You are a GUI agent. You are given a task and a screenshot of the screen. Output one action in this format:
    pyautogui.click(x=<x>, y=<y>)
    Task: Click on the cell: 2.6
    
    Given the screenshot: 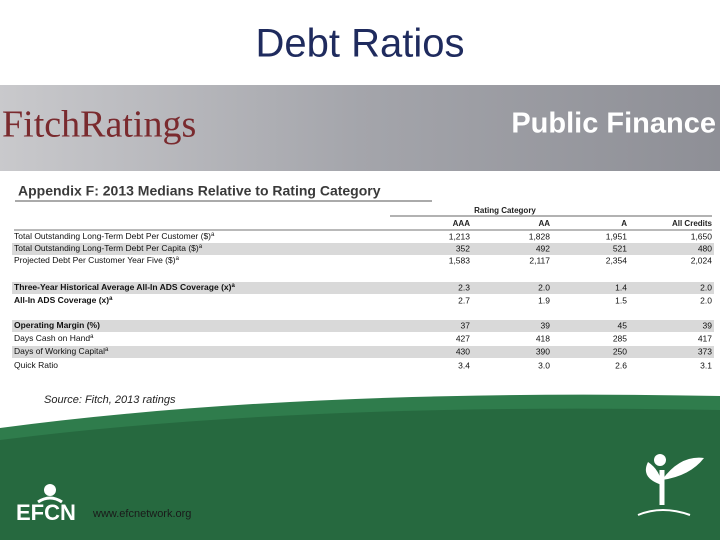 What is the action you would take?
    pyautogui.click(x=621, y=365)
    